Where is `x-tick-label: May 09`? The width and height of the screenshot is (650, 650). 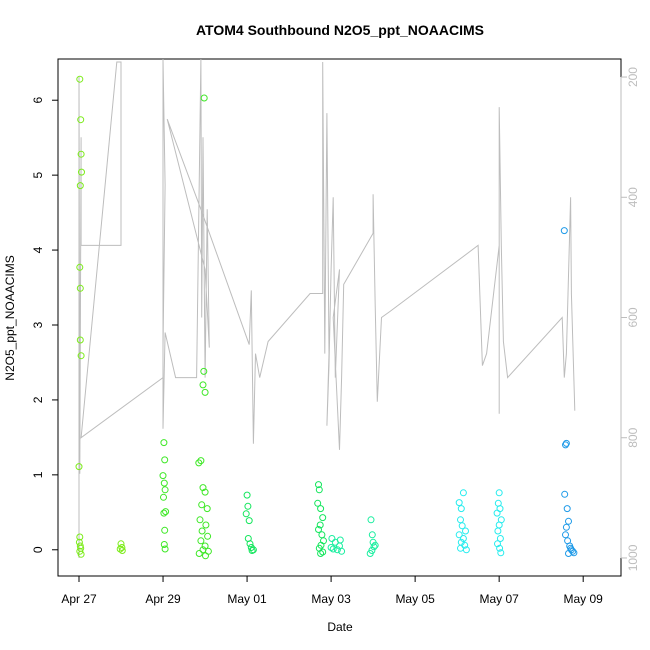 x-tick-label: May 09 is located at coordinates (584, 599).